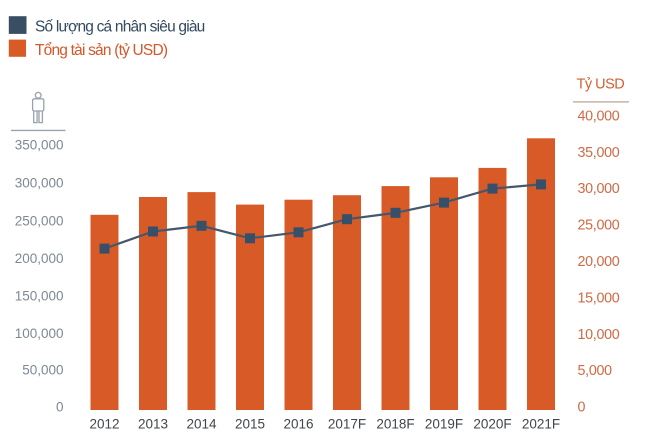 The width and height of the screenshot is (660, 441). What do you see at coordinates (599, 298) in the screenshot?
I see `svg-text: 15,000` at bounding box center [599, 298].